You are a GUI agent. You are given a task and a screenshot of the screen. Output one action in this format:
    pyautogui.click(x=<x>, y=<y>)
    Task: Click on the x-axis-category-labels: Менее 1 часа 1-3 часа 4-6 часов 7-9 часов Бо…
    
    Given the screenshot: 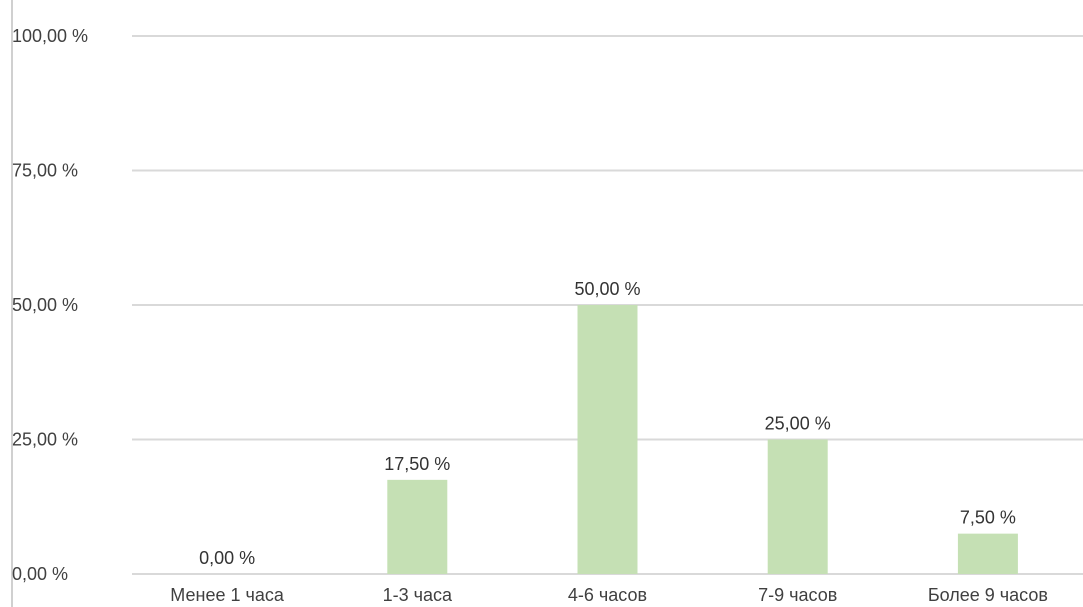 What is the action you would take?
    pyautogui.click(x=609, y=595)
    